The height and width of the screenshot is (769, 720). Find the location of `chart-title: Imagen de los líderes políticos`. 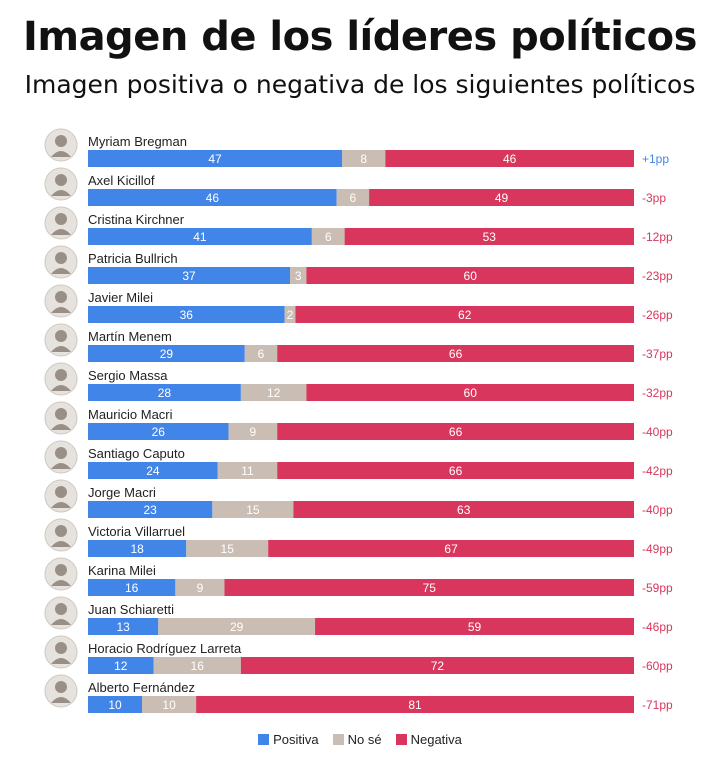

chart-title: Imagen de los líderes políticos is located at coordinates (360, 37).